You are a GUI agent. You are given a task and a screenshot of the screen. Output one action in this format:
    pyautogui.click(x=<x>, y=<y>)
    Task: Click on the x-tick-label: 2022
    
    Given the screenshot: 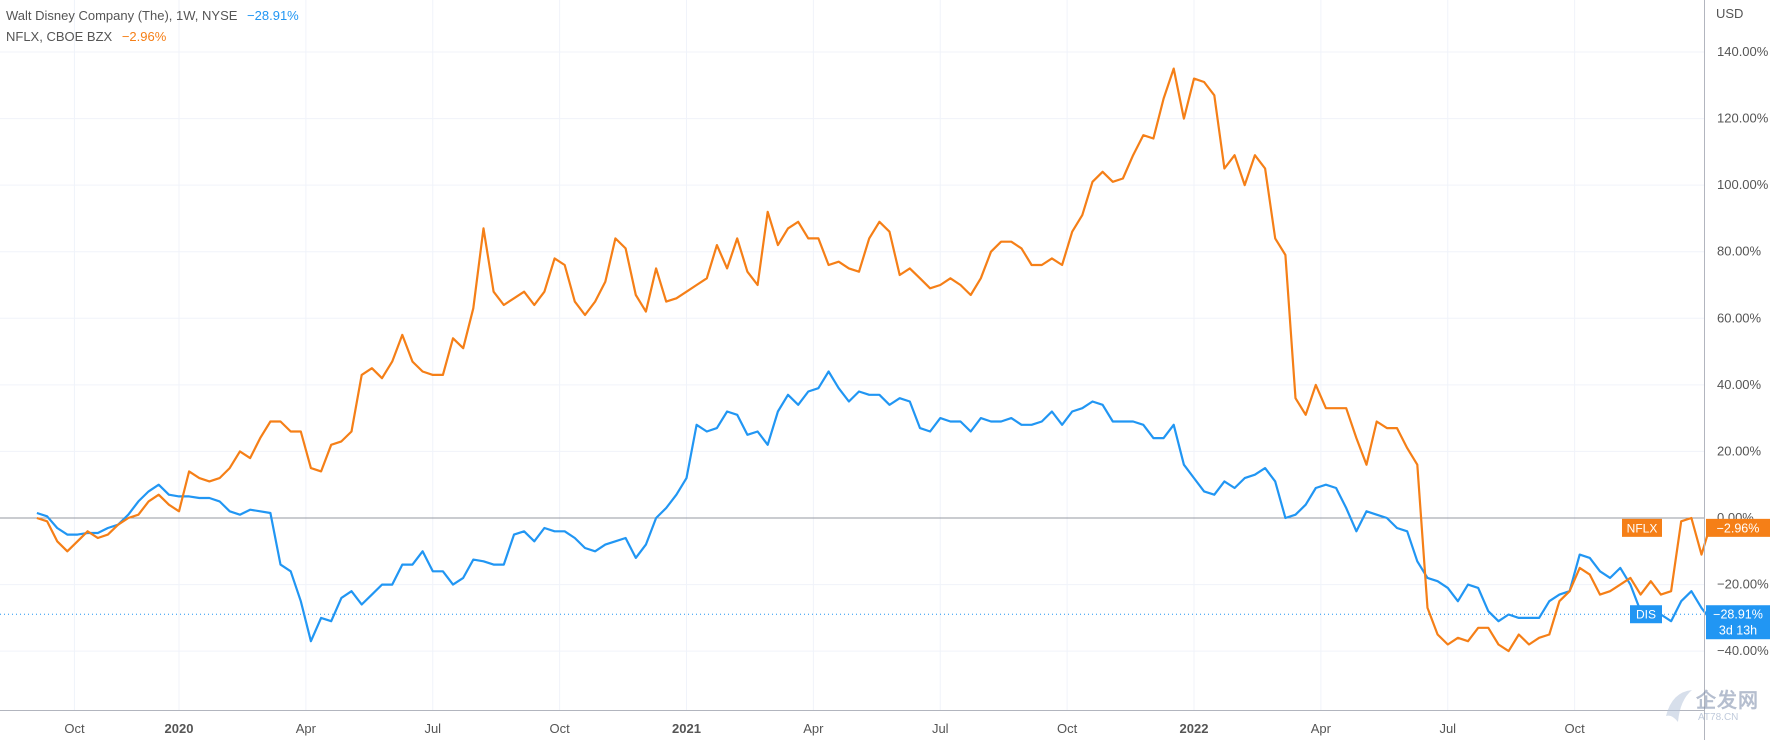 What is the action you would take?
    pyautogui.click(x=1194, y=728)
    